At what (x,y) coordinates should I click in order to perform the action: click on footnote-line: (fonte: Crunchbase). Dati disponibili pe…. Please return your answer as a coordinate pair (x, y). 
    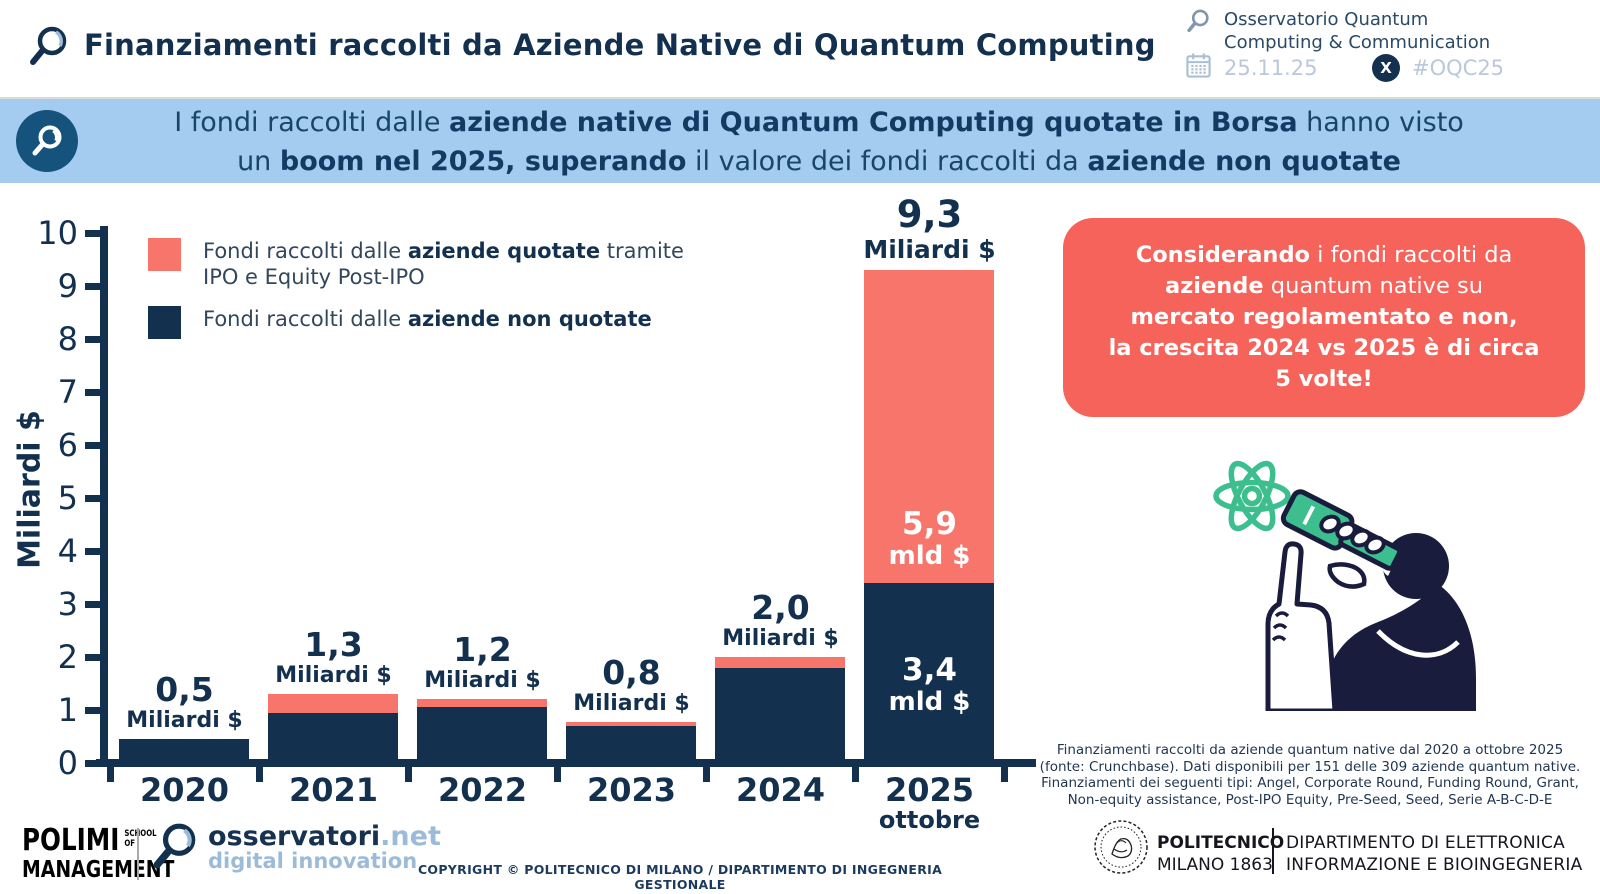
    Looking at the image, I should click on (1310, 766).